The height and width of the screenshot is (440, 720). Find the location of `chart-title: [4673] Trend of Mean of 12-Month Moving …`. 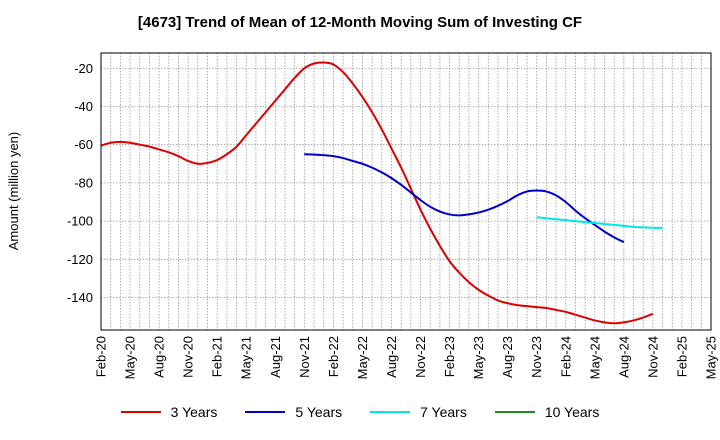

chart-title: [4673] Trend of Mean of 12-Month Moving … is located at coordinates (360, 22).